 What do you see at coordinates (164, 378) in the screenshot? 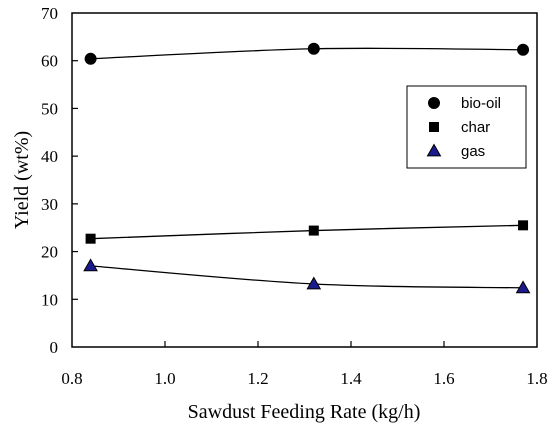
I see `x-tick-label: 1.0` at bounding box center [164, 378].